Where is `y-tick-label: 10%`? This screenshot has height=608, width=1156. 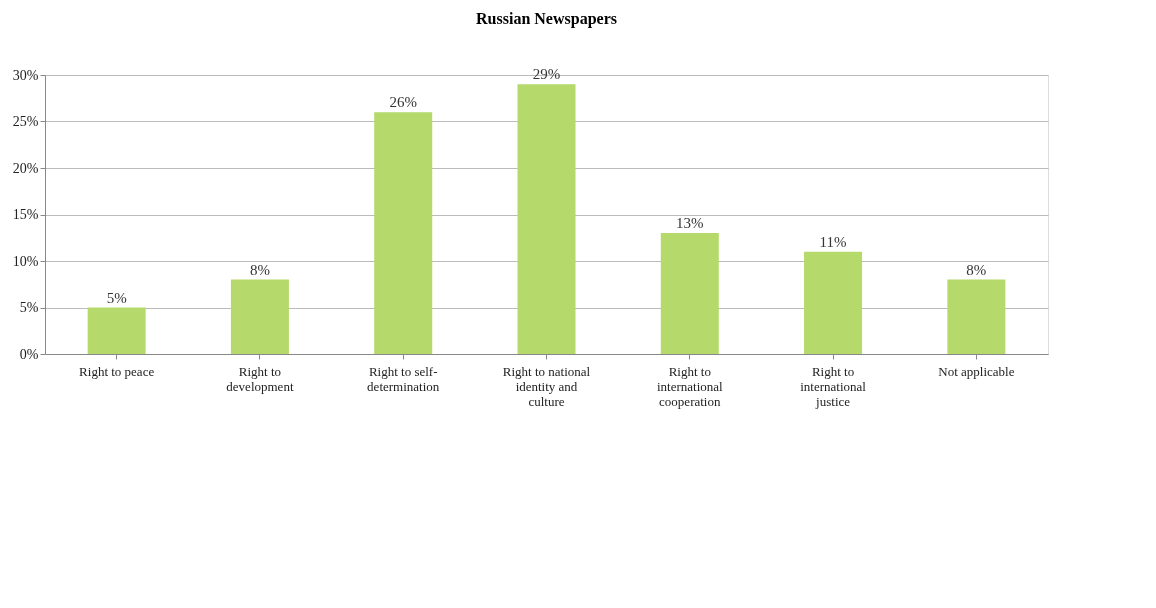
y-tick-label: 10% is located at coordinates (25, 261).